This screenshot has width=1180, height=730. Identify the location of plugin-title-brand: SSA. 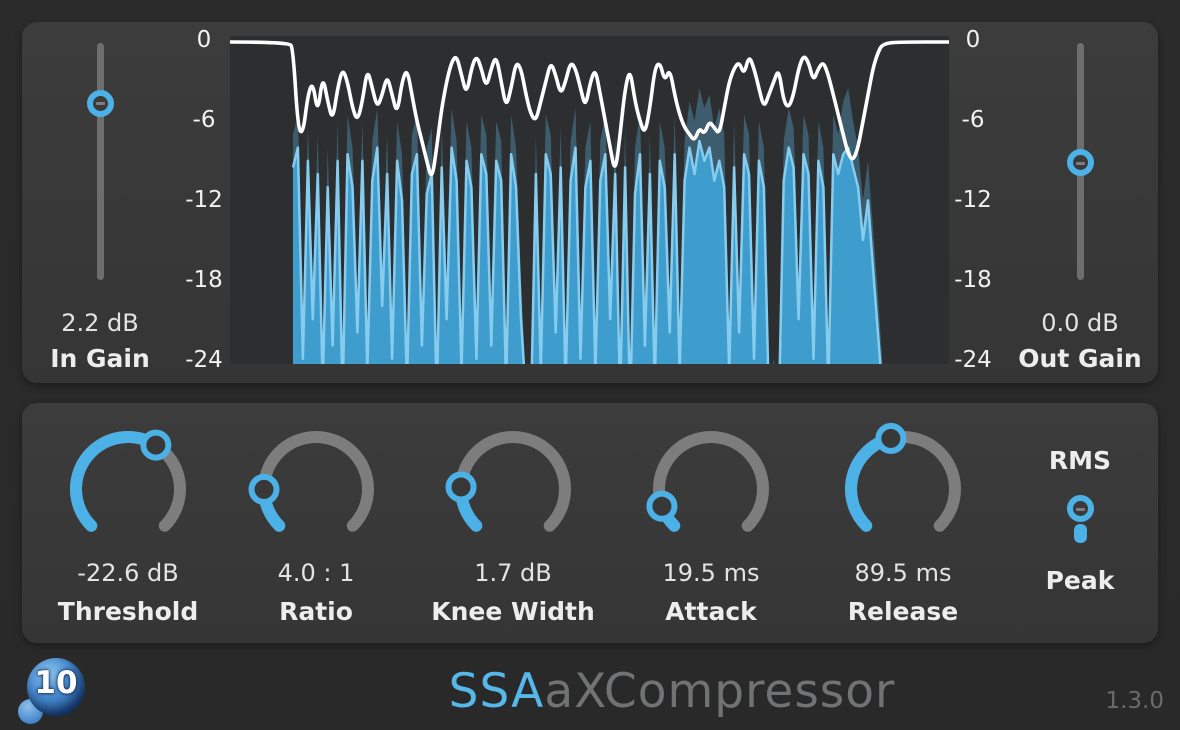
(496, 691).